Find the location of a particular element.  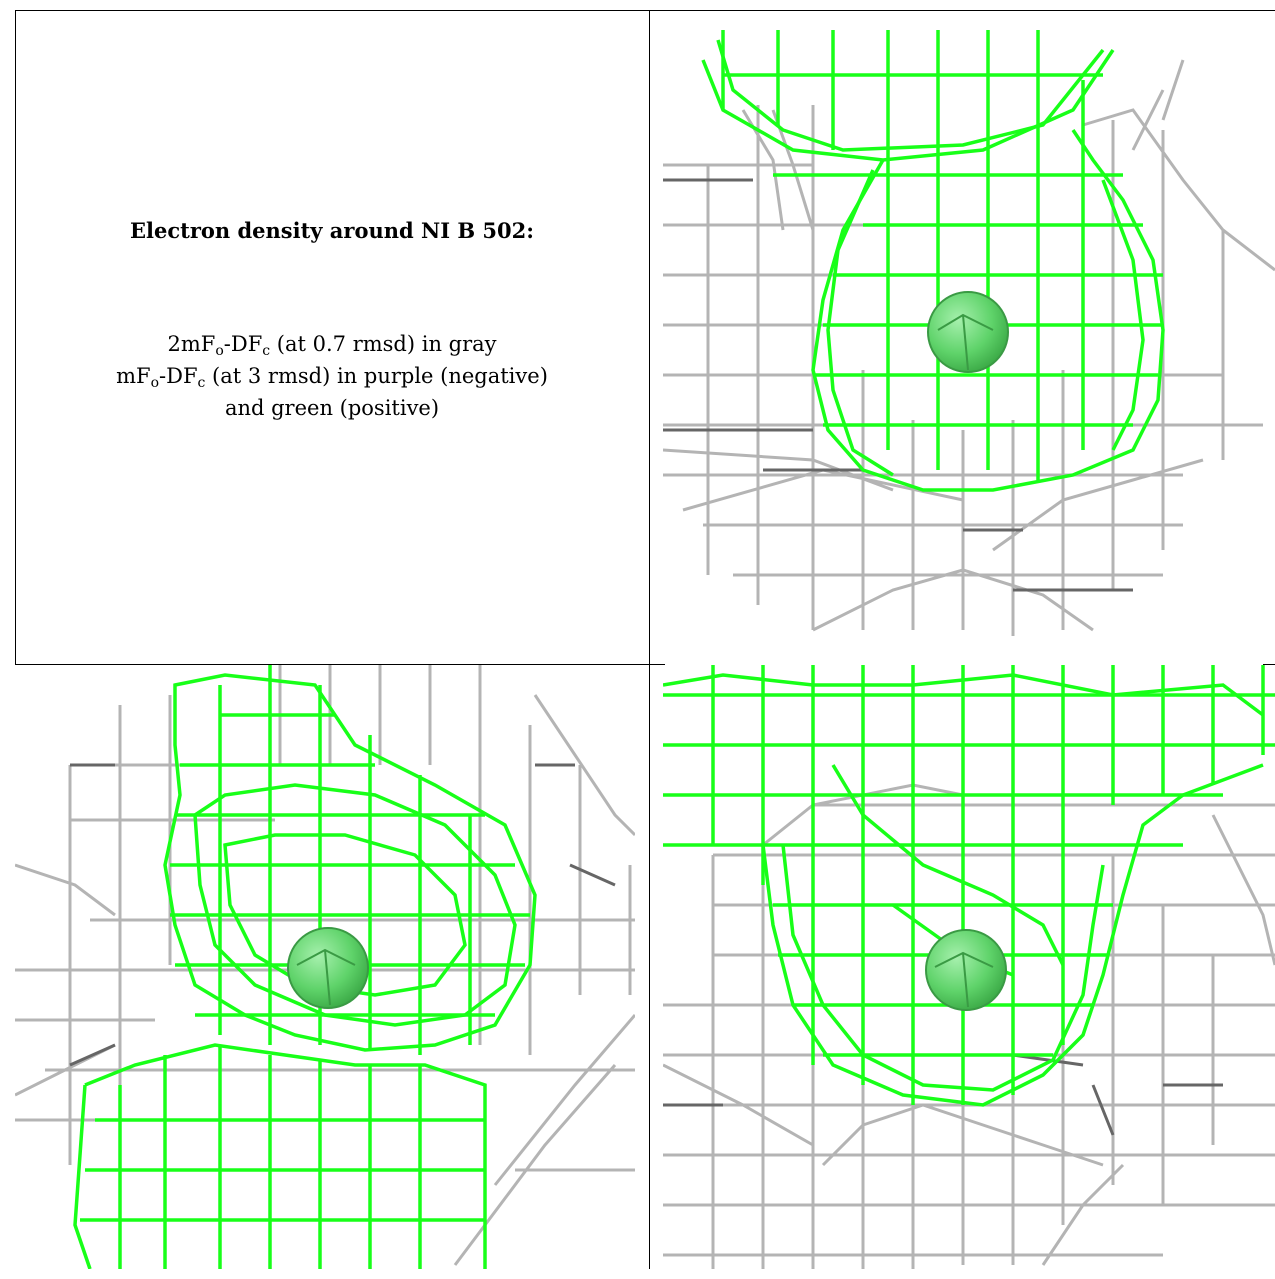

term-a: mF is located at coordinates (133, 376).